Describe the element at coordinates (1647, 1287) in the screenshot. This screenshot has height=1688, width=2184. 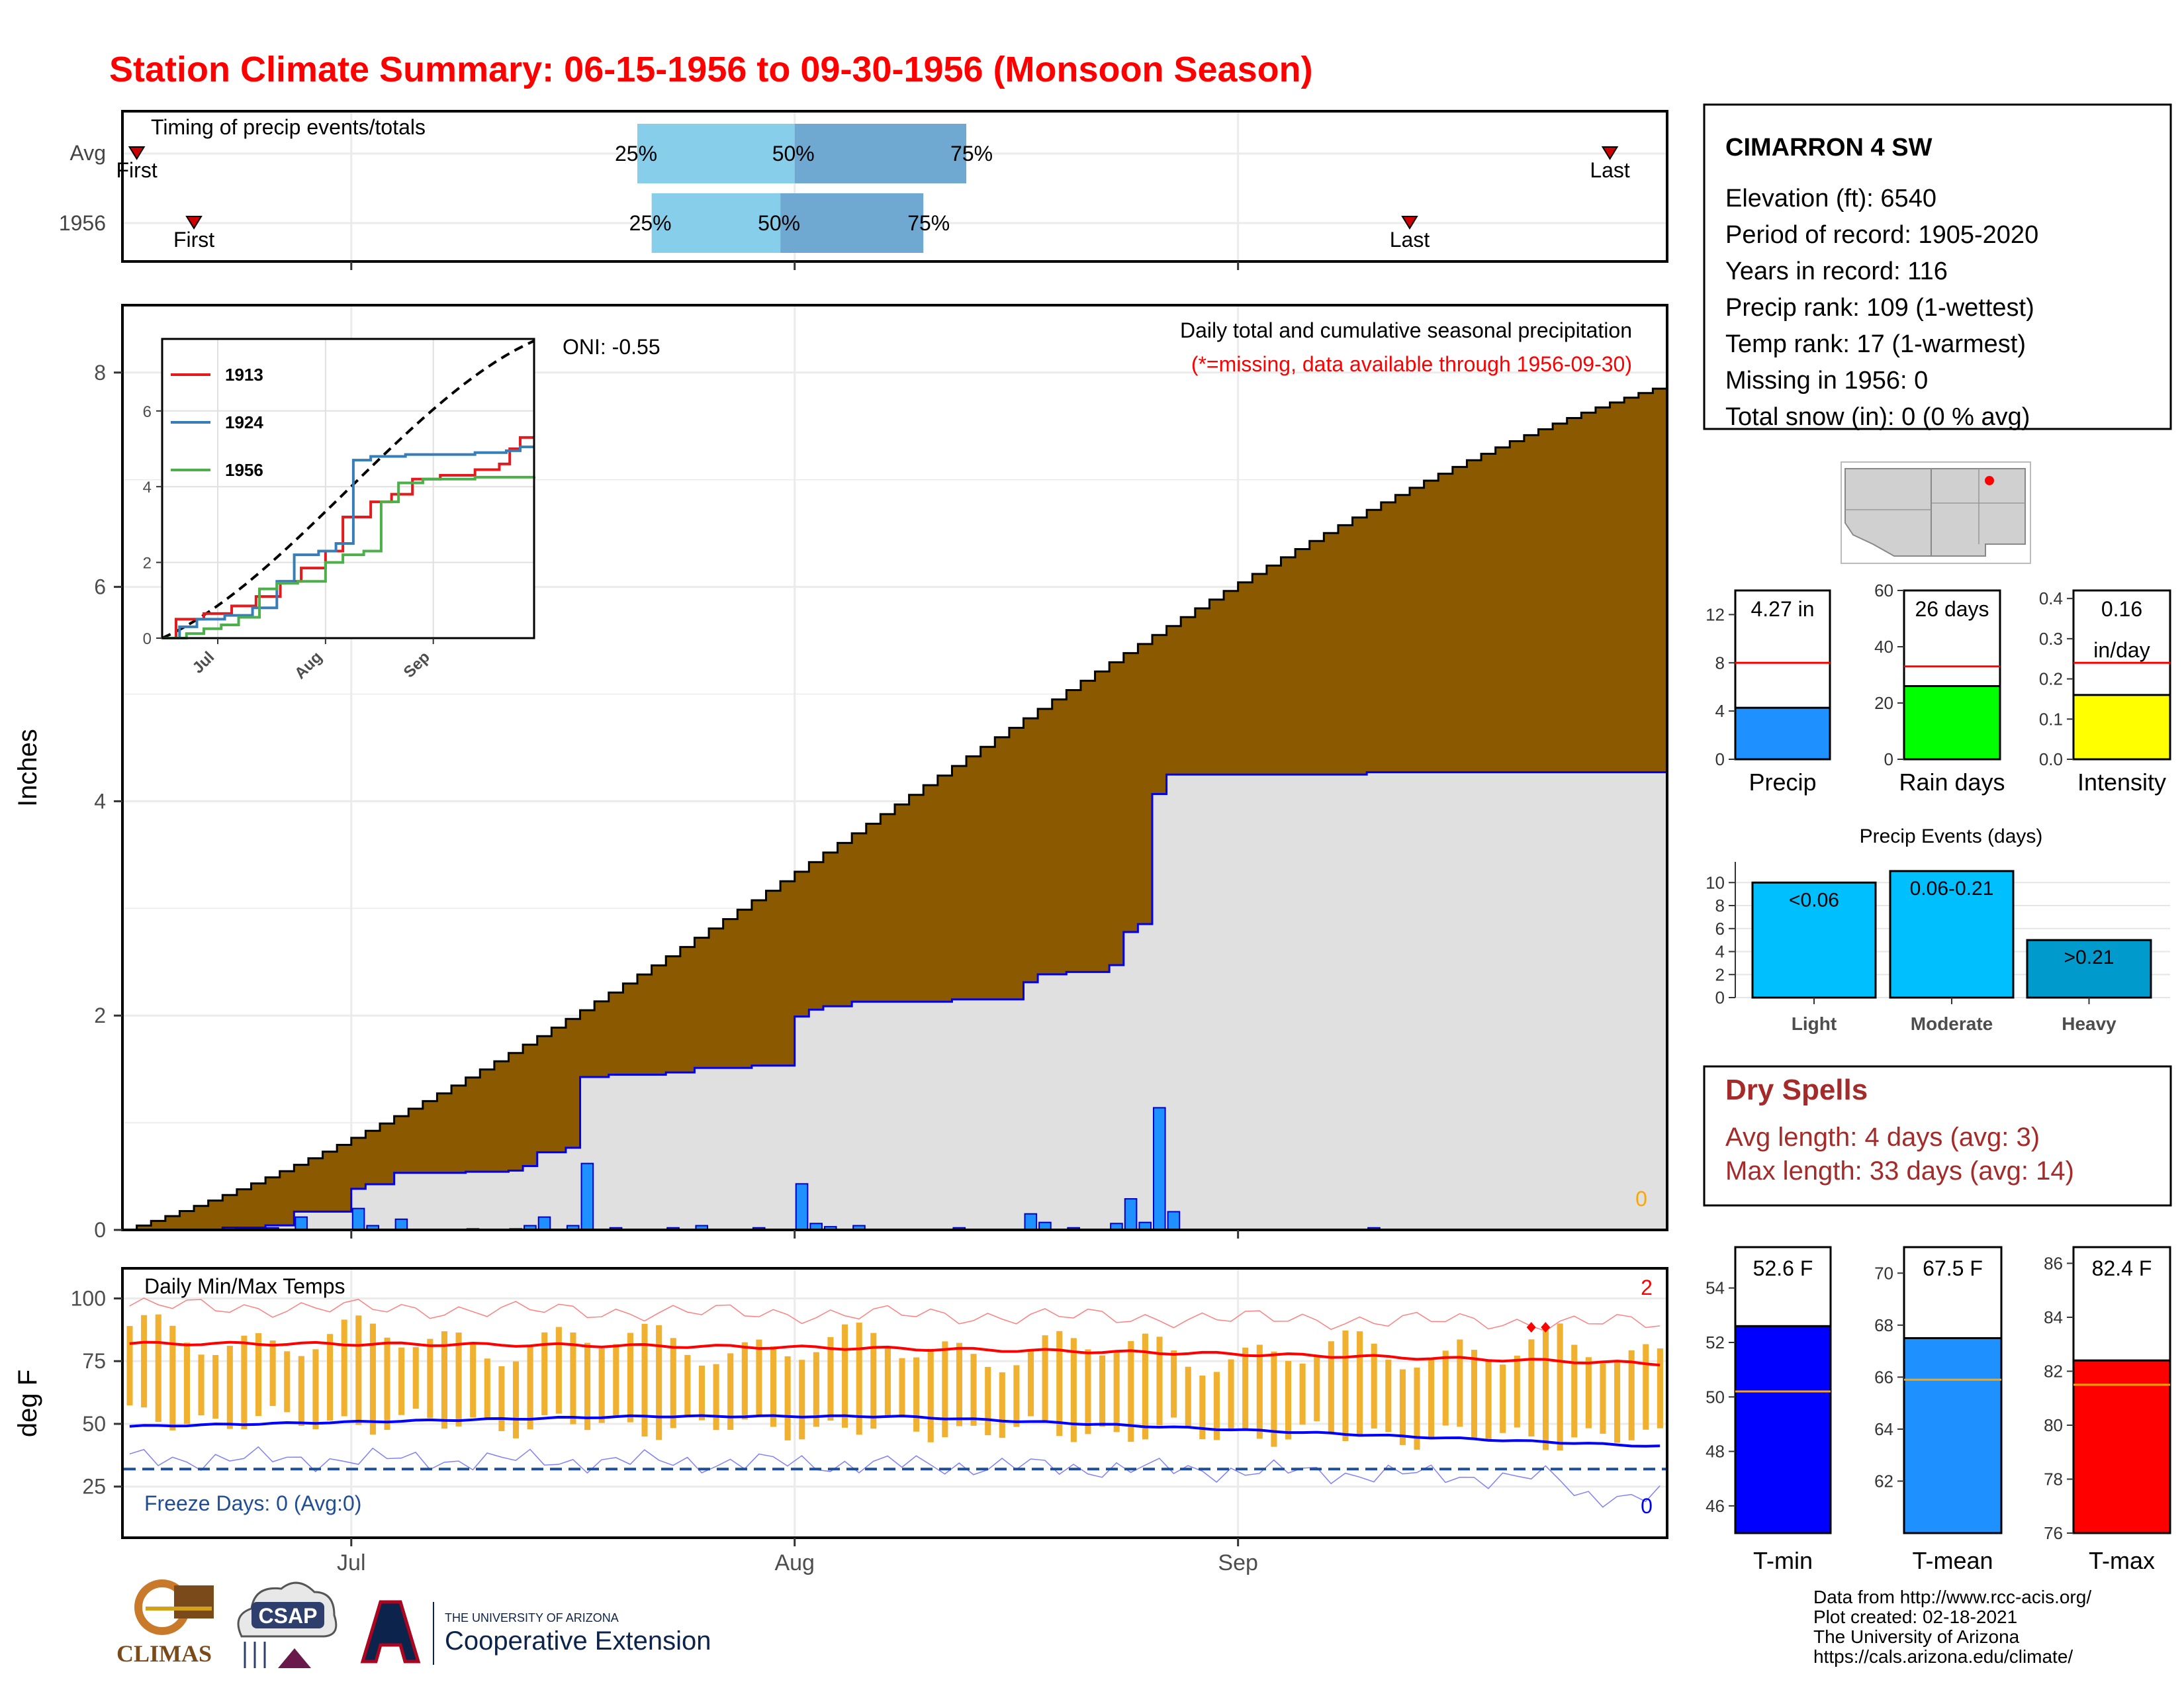
I see `record-high-count: 2` at that location.